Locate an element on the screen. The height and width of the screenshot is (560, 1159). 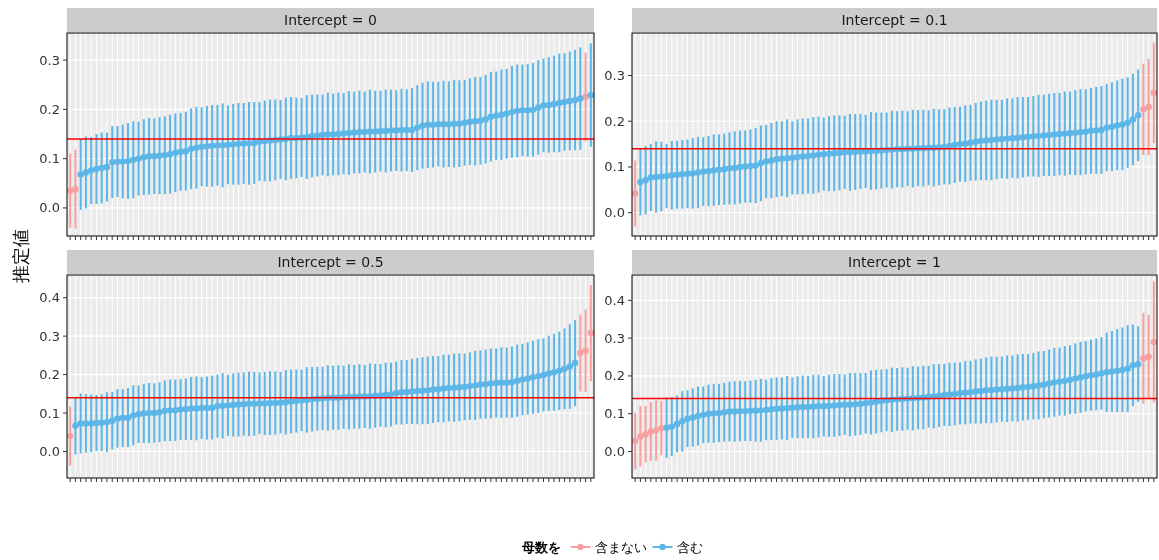
chart-title: Intercept = 0.5 is located at coordinates (330, 262).